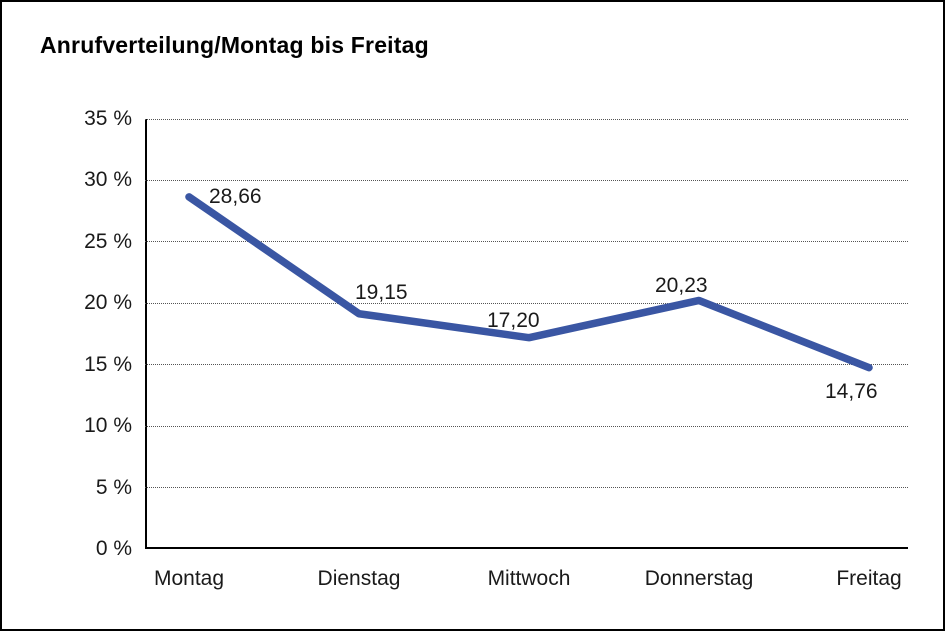 The height and width of the screenshot is (631, 945). Describe the element at coordinates (869, 578) in the screenshot. I see `x-axis-label: Freitag` at that location.